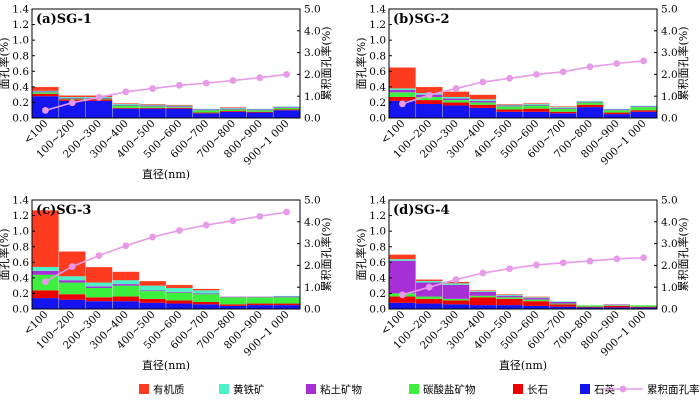 Image resolution: width=700 pixels, height=403 pixels. I want to click on y-tick-label: 1.2, so click(20, 25).